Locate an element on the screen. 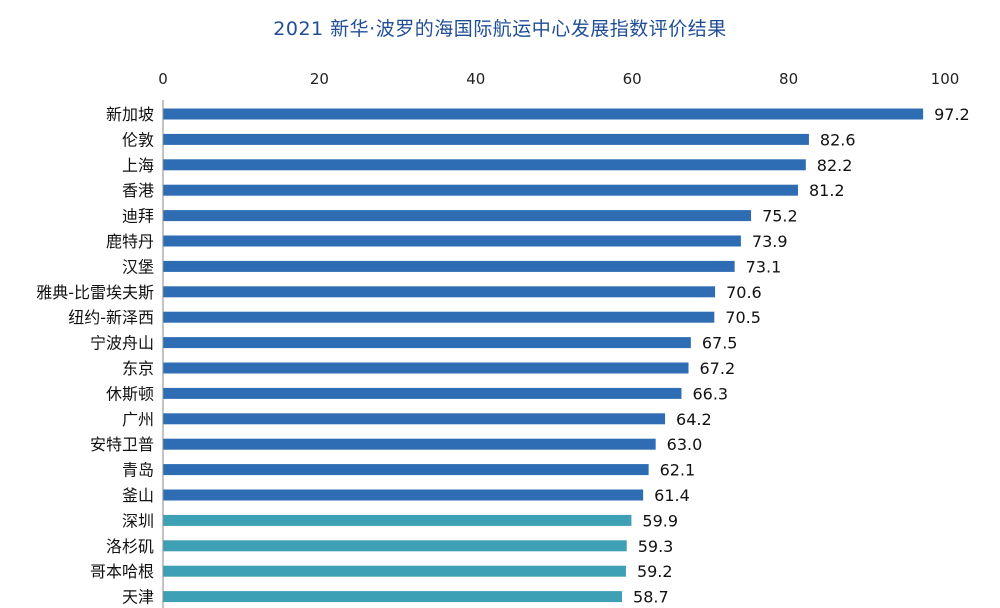 This screenshot has width=1000, height=608. category-label: 洛杉矶 is located at coordinates (130, 546).